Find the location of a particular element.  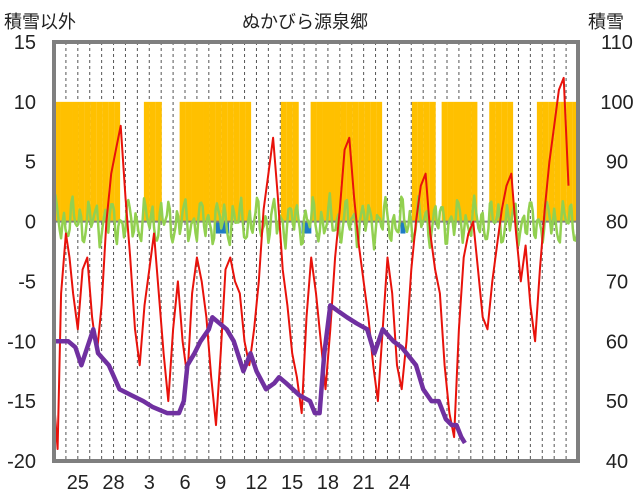

chart-title: ぬかびら源泉郷 is located at coordinates (305, 22).